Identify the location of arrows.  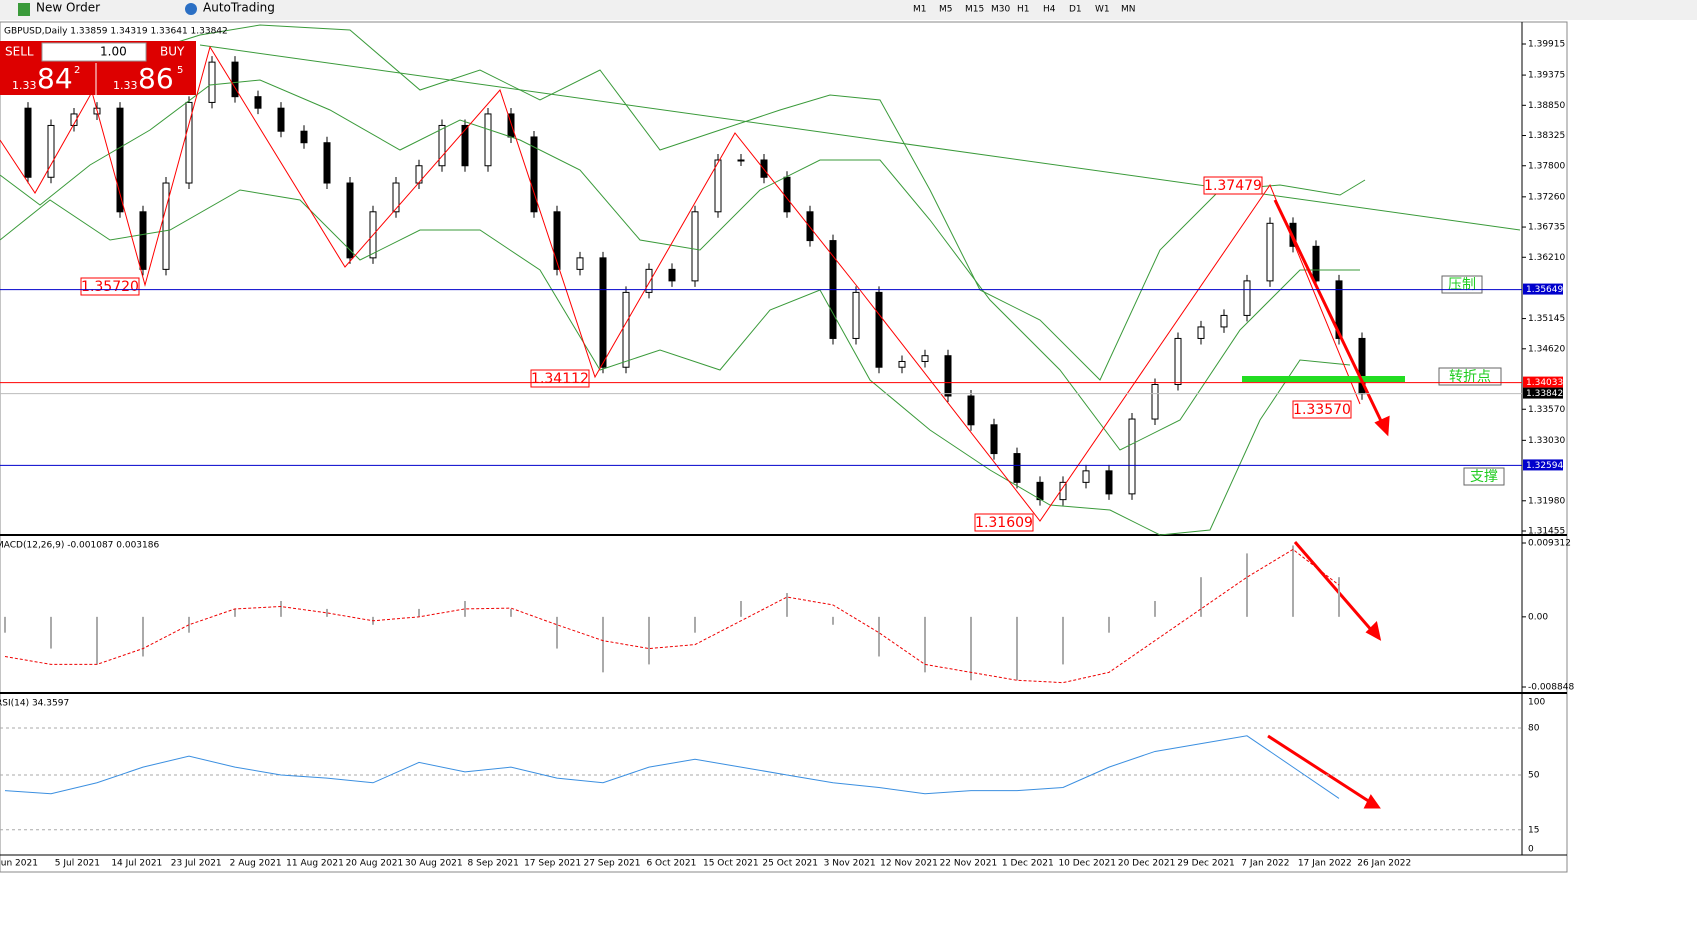
(1328, 504).